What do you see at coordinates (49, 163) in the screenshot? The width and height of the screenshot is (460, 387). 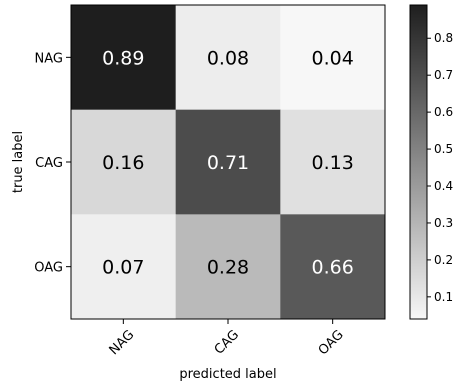 I see `y-tick-label: CAG` at bounding box center [49, 163].